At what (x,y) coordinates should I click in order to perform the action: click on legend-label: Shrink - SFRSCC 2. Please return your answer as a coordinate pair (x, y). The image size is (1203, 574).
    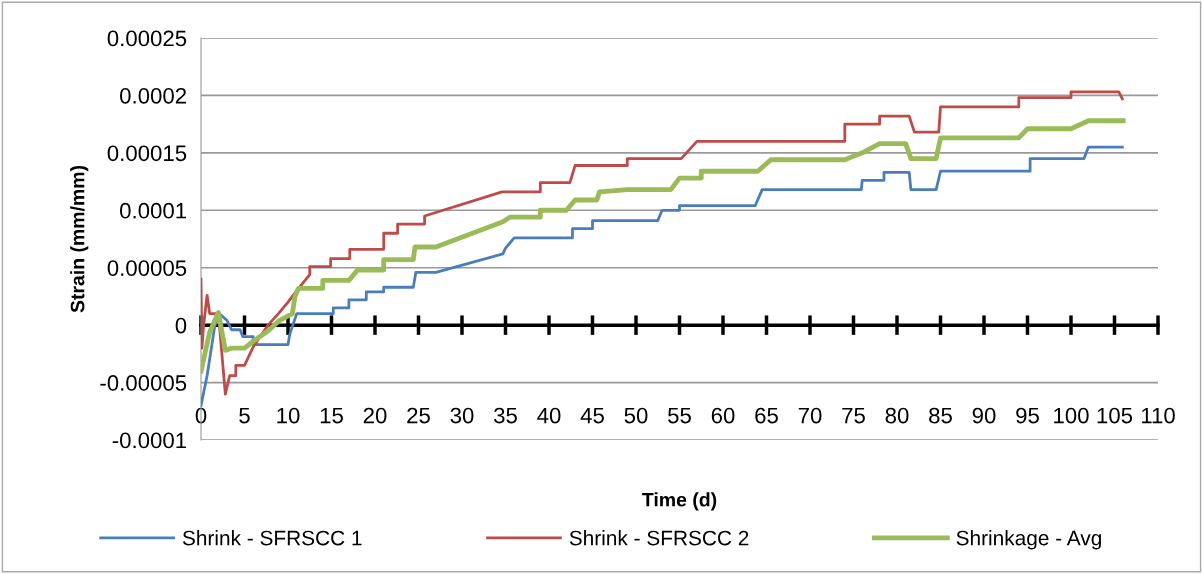
    Looking at the image, I should click on (659, 538).